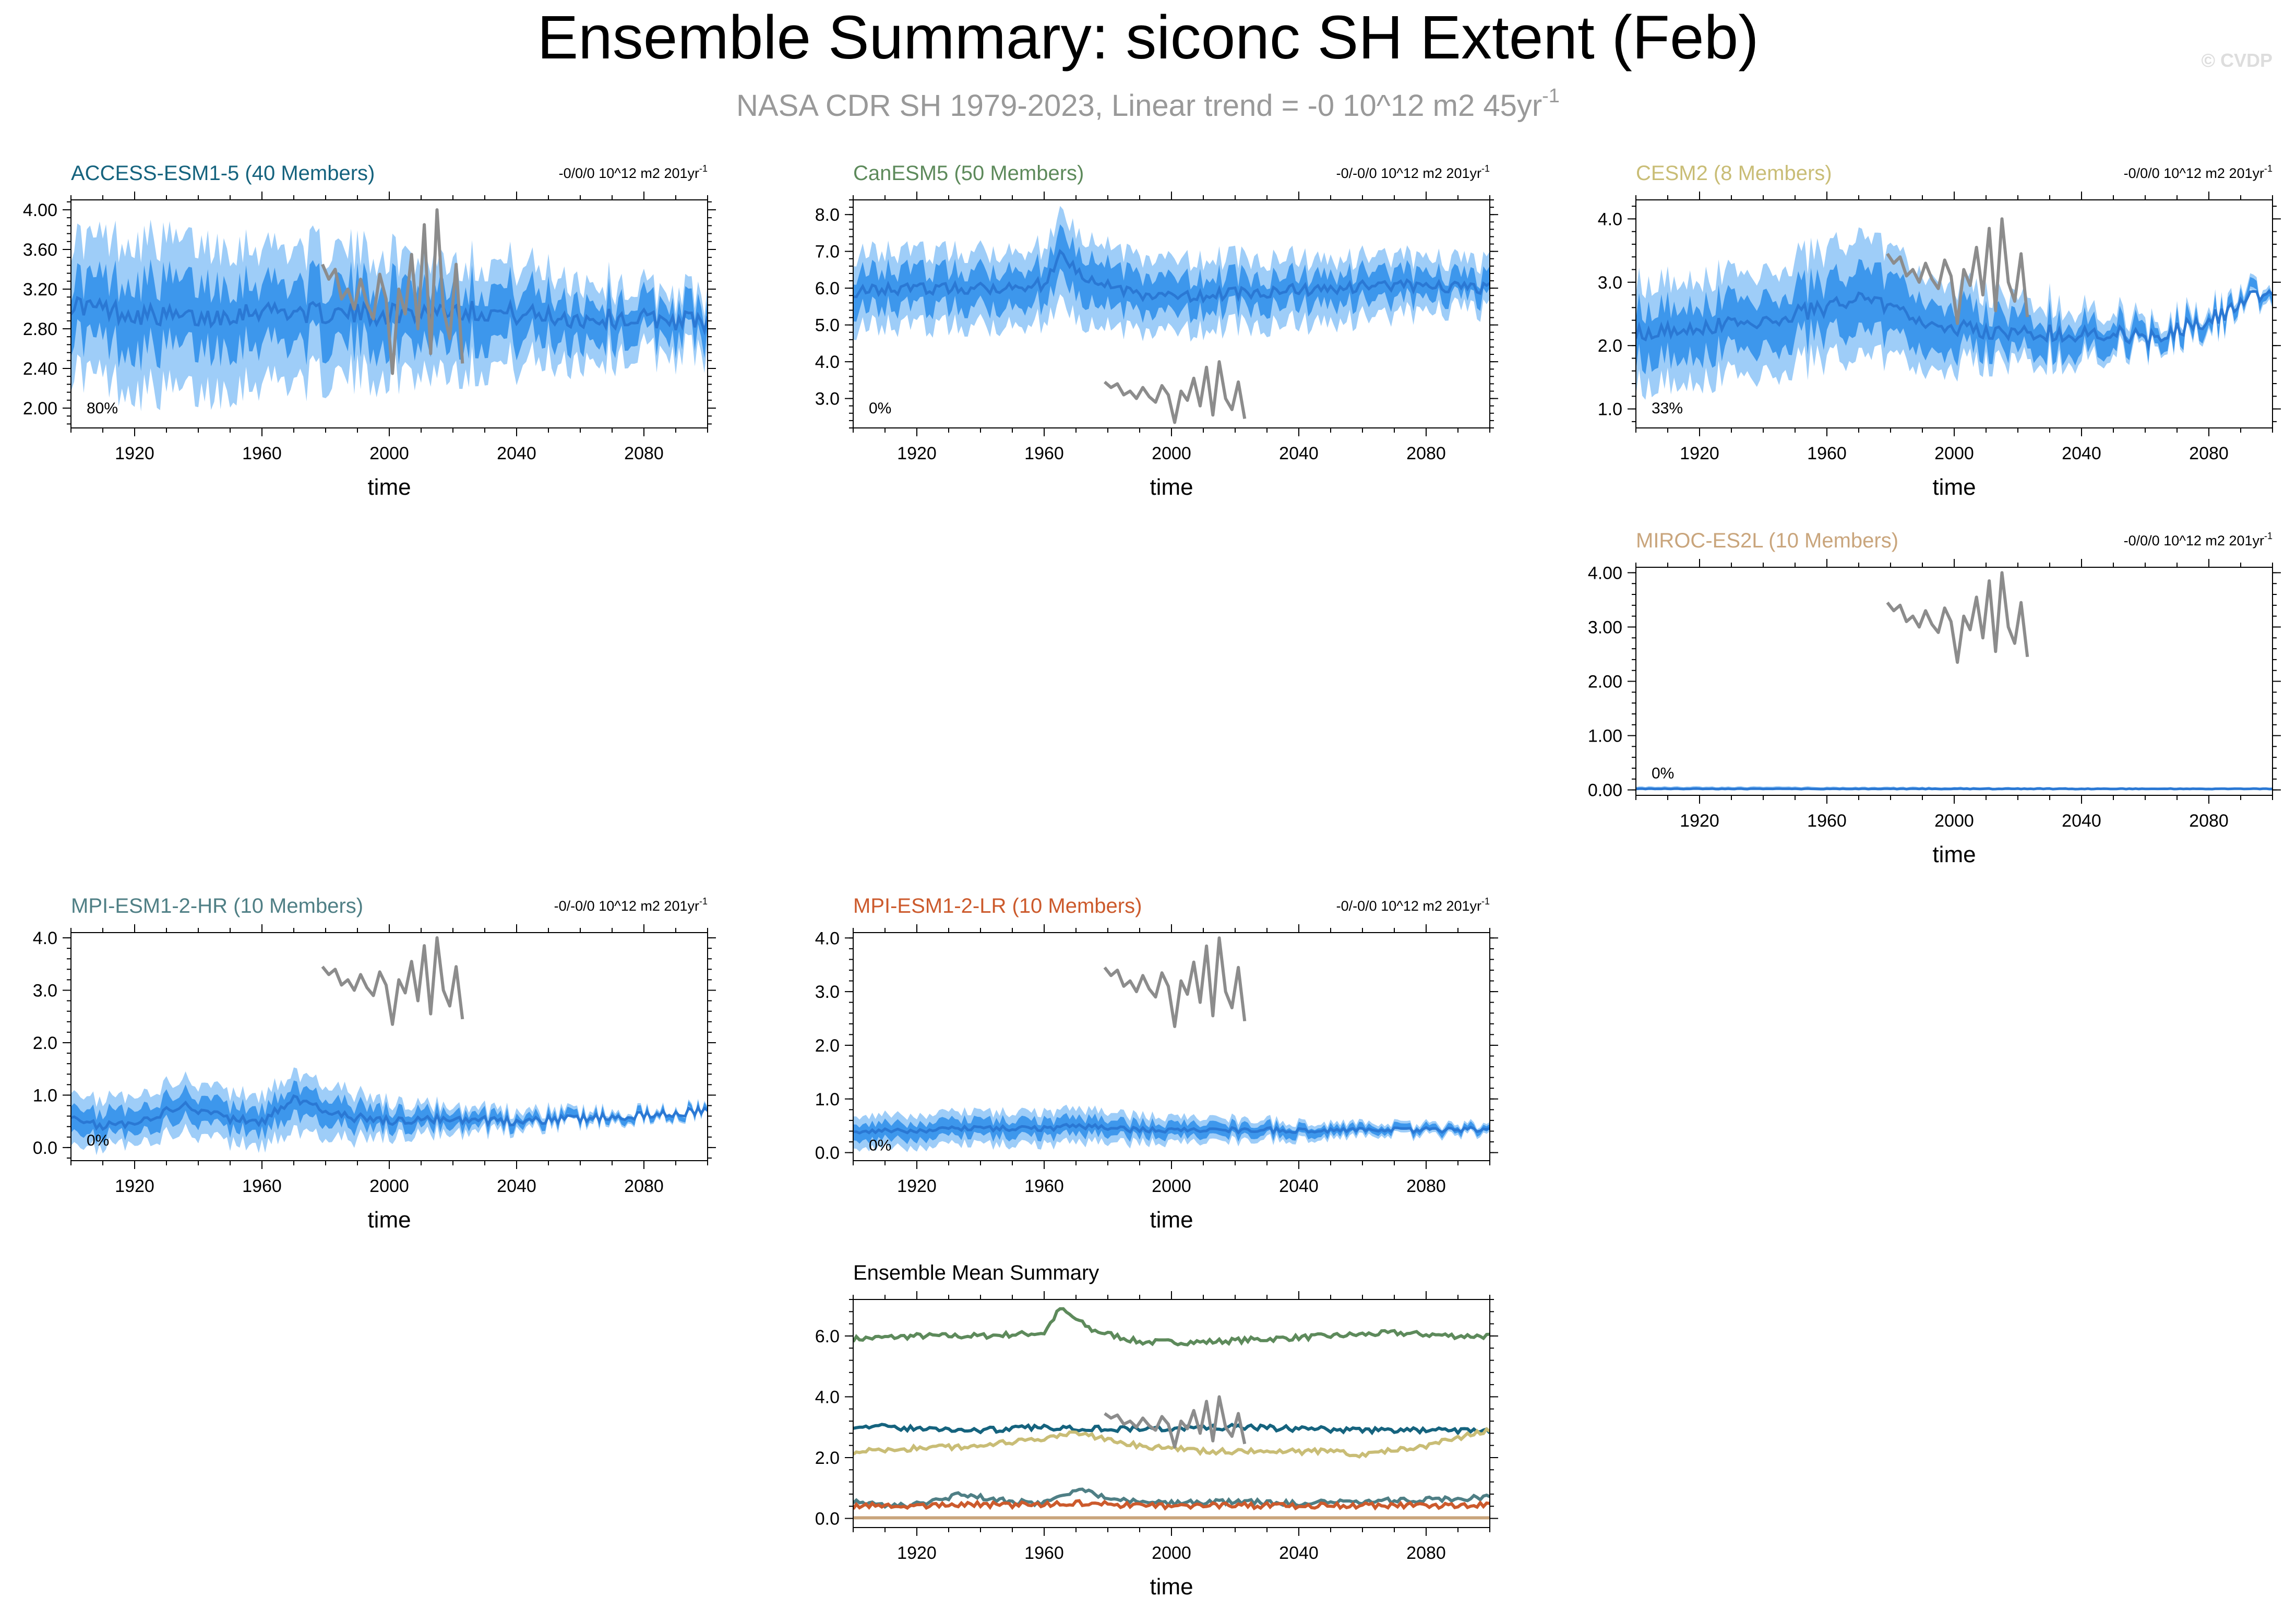 Image resolution: width=2296 pixels, height=1622 pixels. I want to click on trend-text: -0/-0/0 10^12 m2 201yr, so click(626, 906).